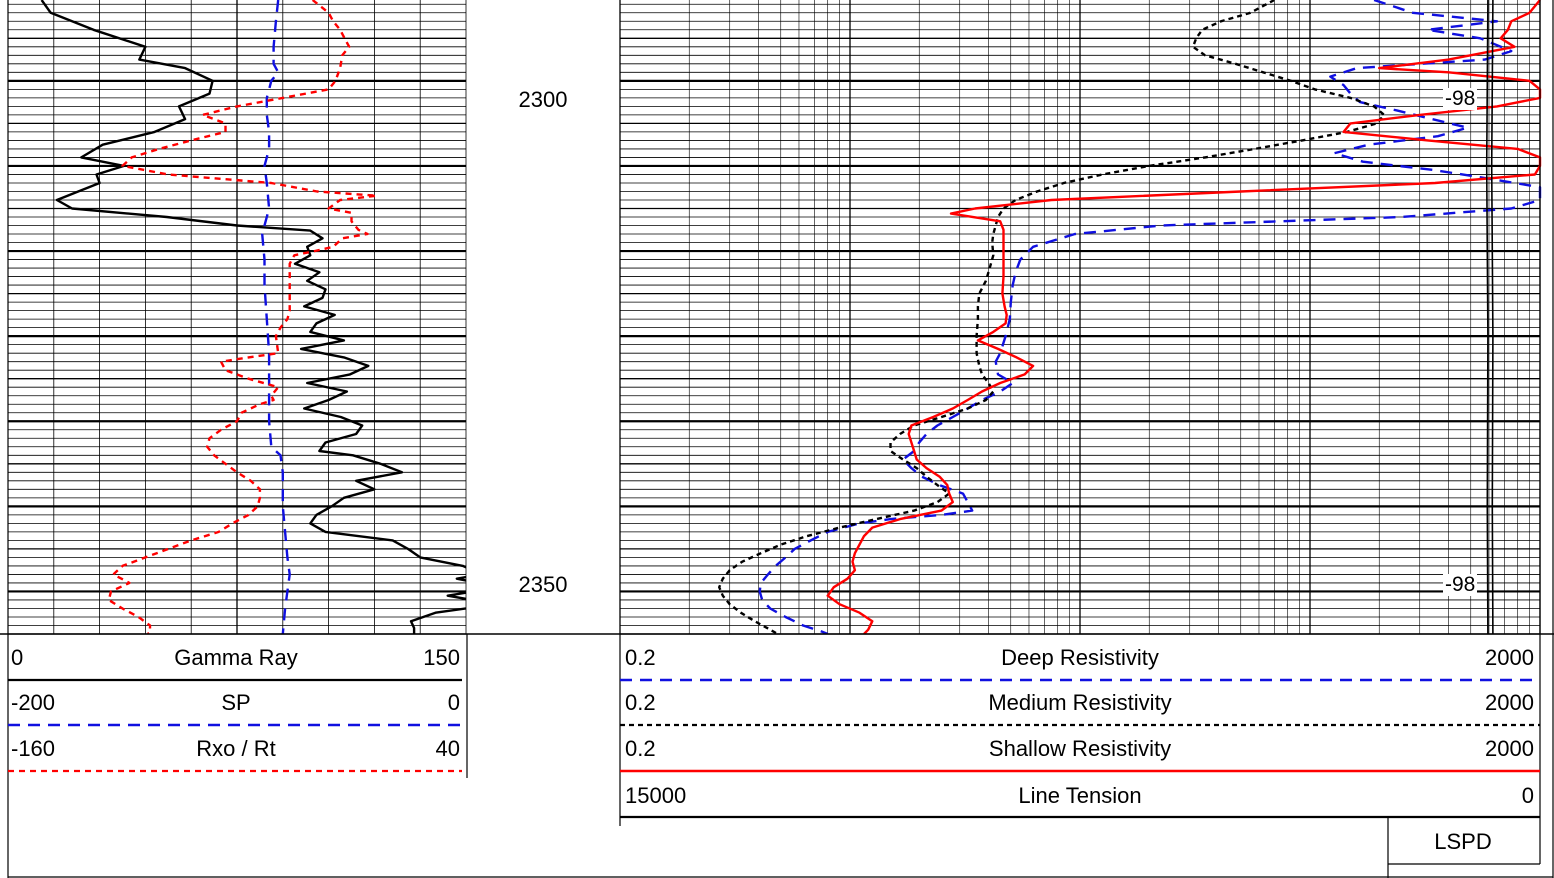  Describe the element at coordinates (33, 702) in the screenshot. I see `sp-min: -200` at that location.